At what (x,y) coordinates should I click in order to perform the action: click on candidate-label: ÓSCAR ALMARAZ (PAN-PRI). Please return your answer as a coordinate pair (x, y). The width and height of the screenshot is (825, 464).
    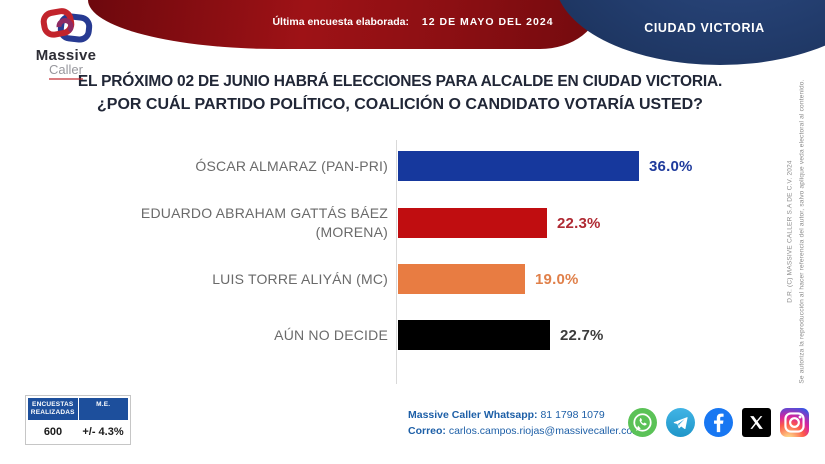
    Looking at the image, I should click on (194, 166).